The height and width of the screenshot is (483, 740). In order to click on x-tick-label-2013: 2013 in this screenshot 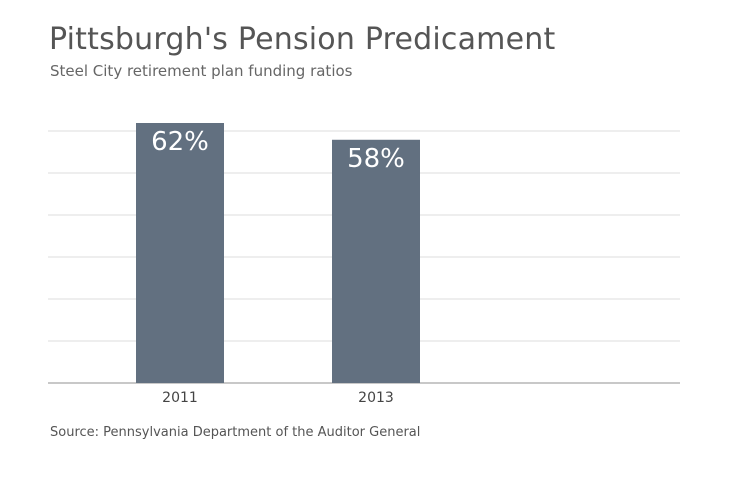, I will do `click(376, 398)`.